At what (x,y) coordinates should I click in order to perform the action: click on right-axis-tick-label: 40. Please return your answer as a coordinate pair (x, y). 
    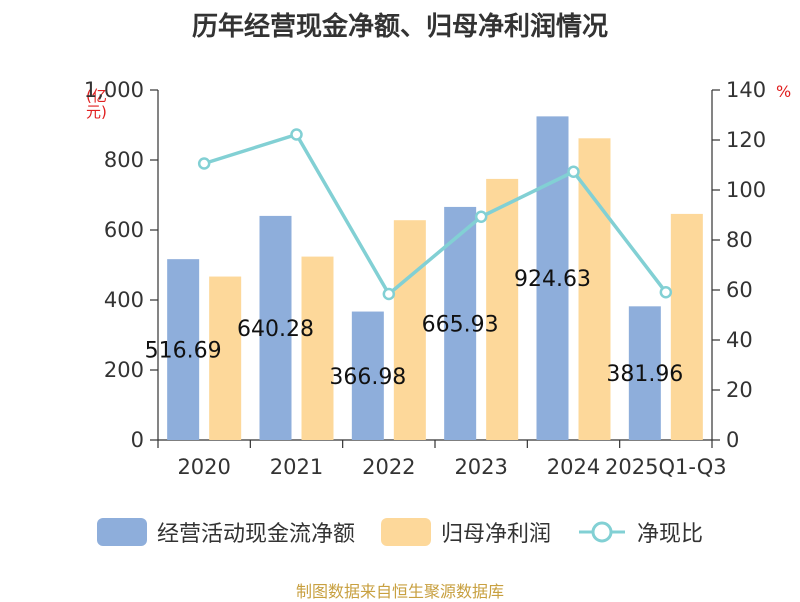
    Looking at the image, I should click on (739, 340).